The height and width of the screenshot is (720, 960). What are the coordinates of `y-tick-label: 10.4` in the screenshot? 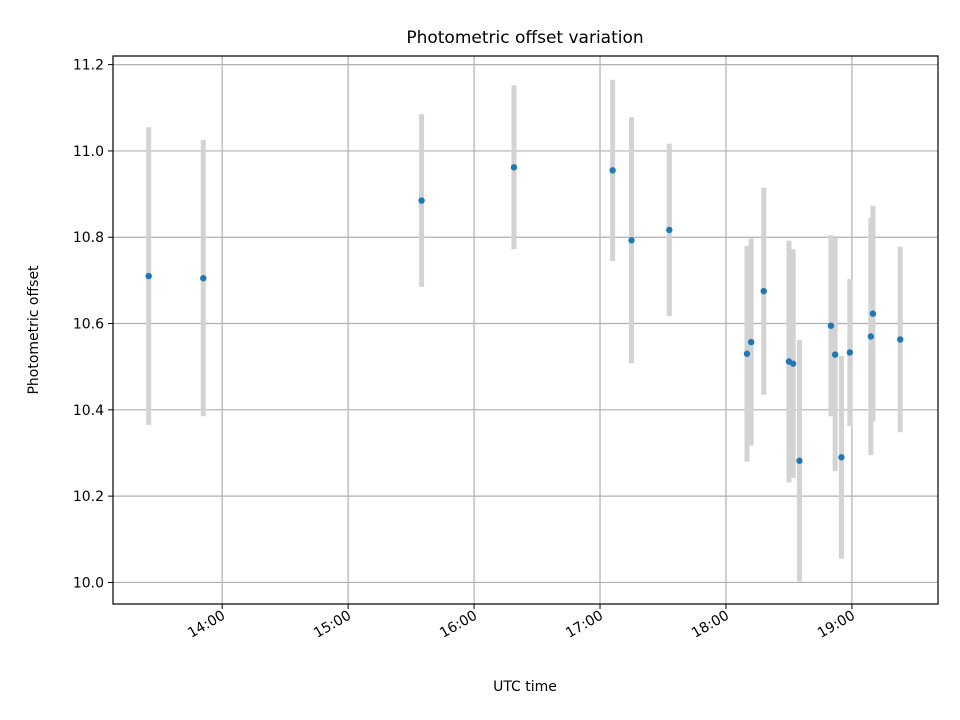 It's located at (88, 411).